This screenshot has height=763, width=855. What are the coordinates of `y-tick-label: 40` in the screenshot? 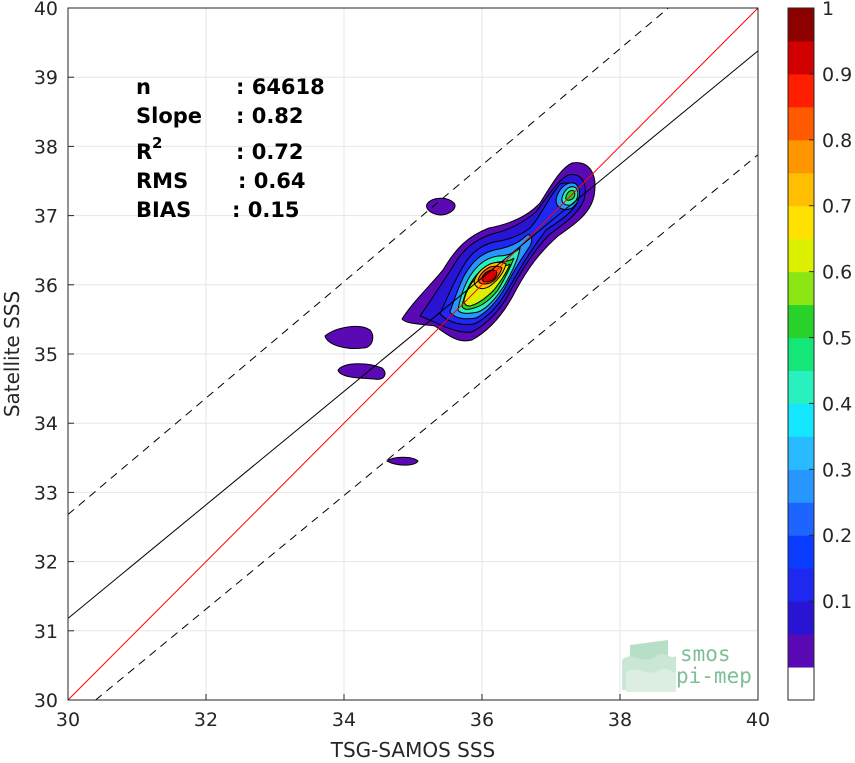 It's located at (46, 10).